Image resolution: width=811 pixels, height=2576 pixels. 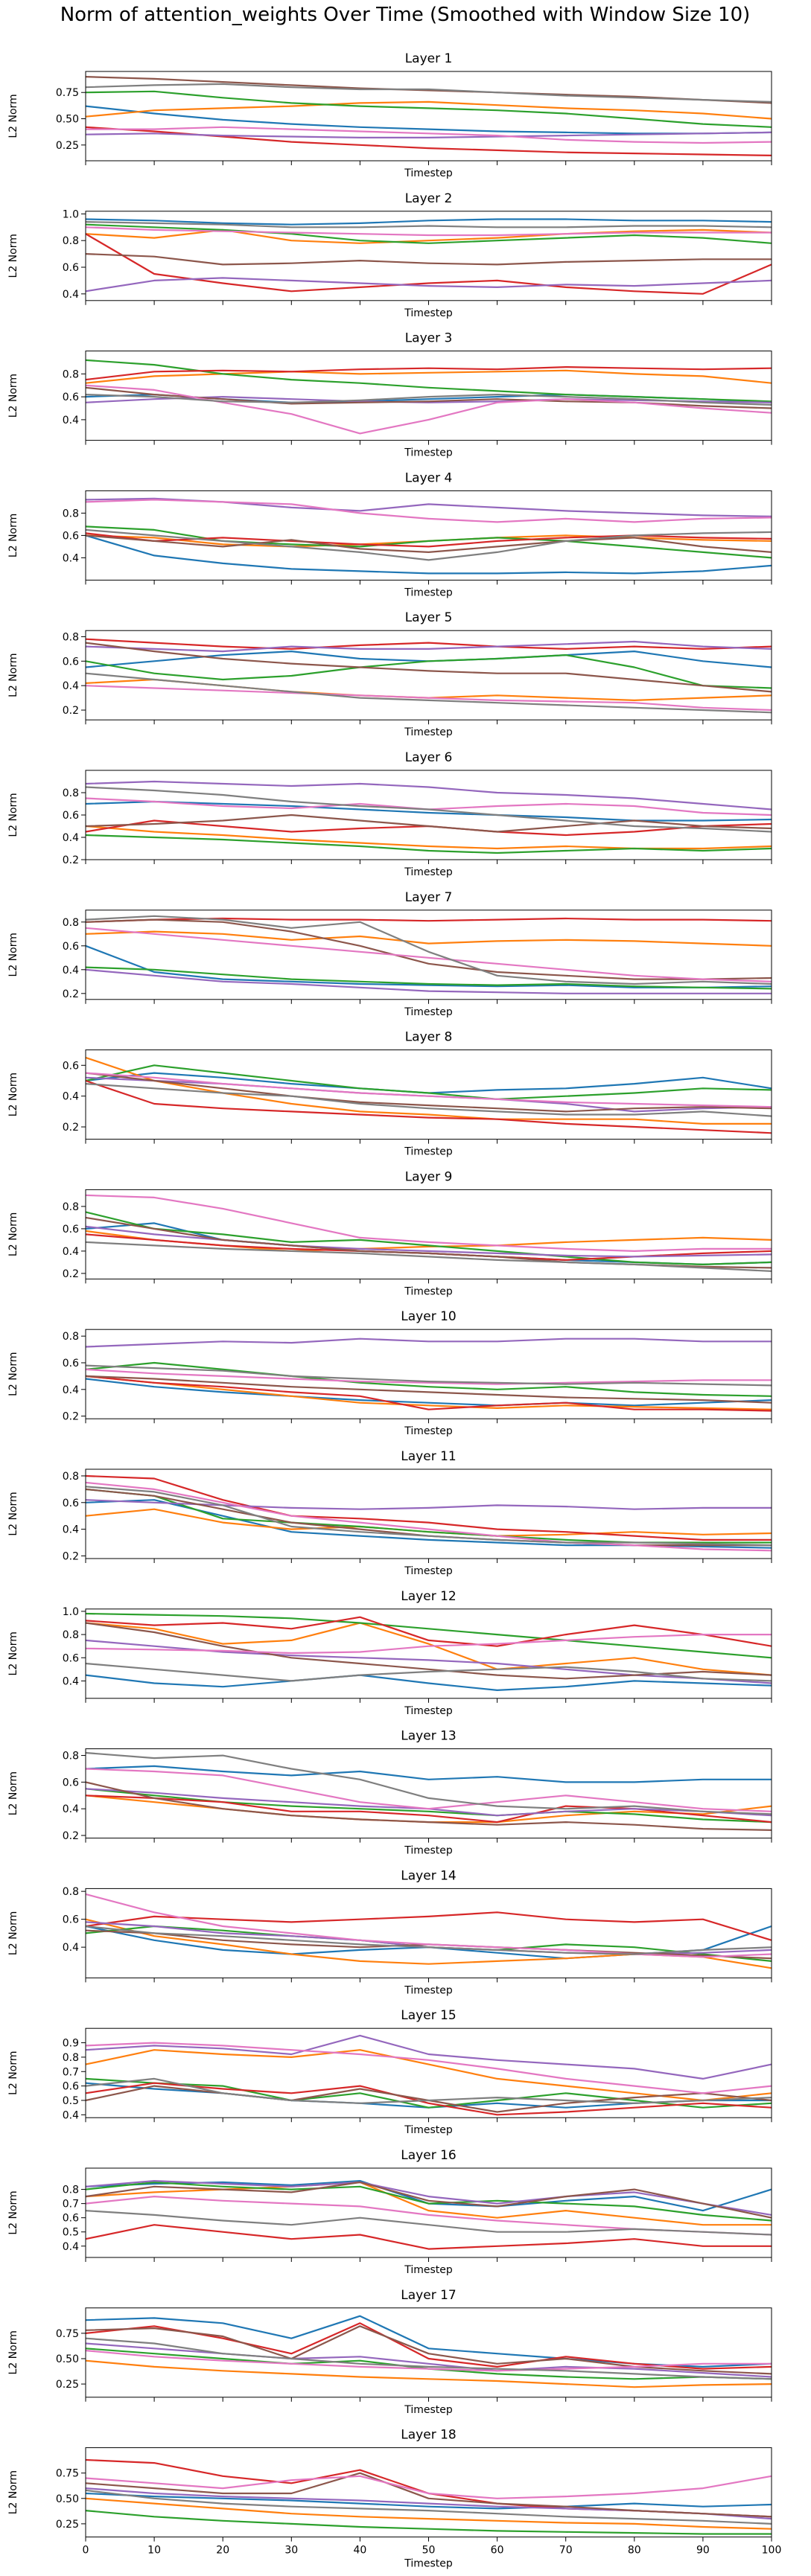 I want to click on subplot-layer-10: Layer 10 0.2 0.4 0.6 0.8 Timestep L2 Norm, so click(x=389, y=1373).